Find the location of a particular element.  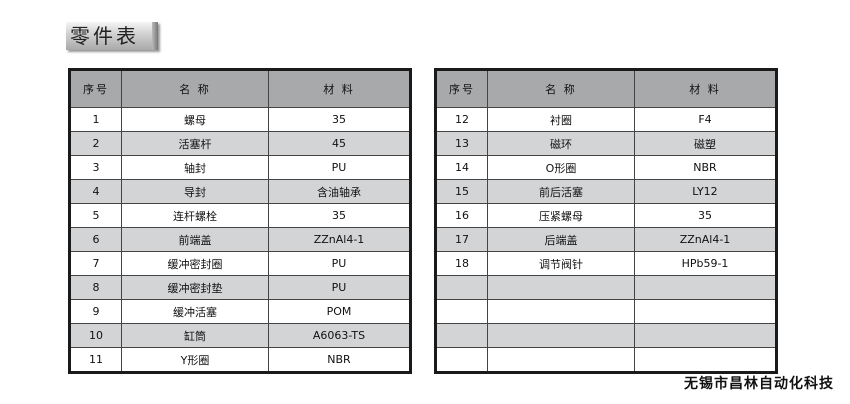

cell-name: 轴封 is located at coordinates (195, 167).